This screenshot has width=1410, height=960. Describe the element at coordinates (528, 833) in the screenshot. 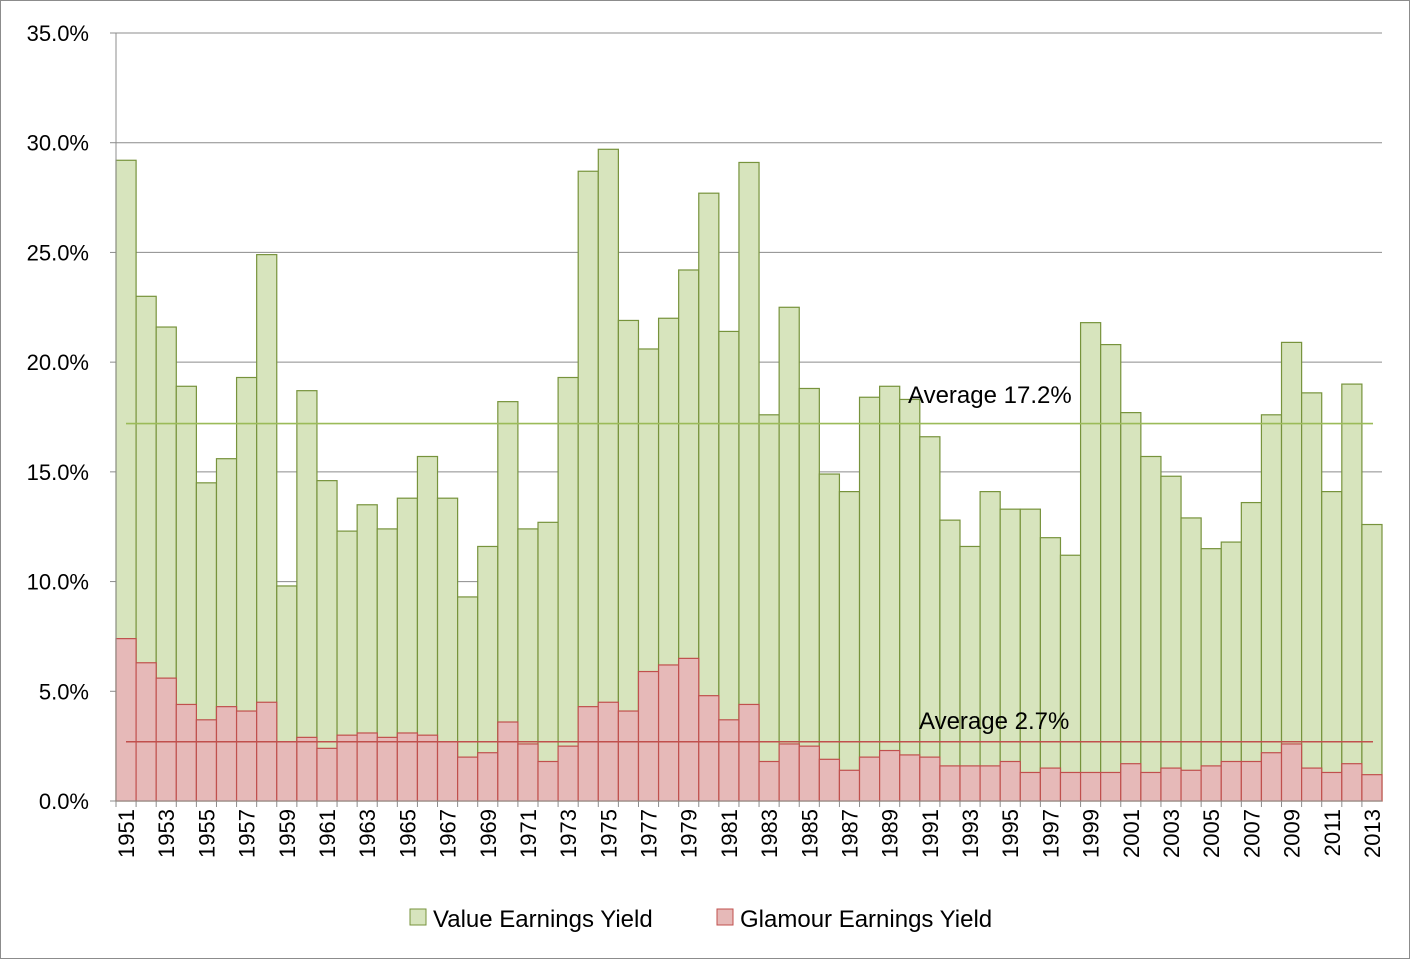

I see `x-tick-label: 1971` at that location.